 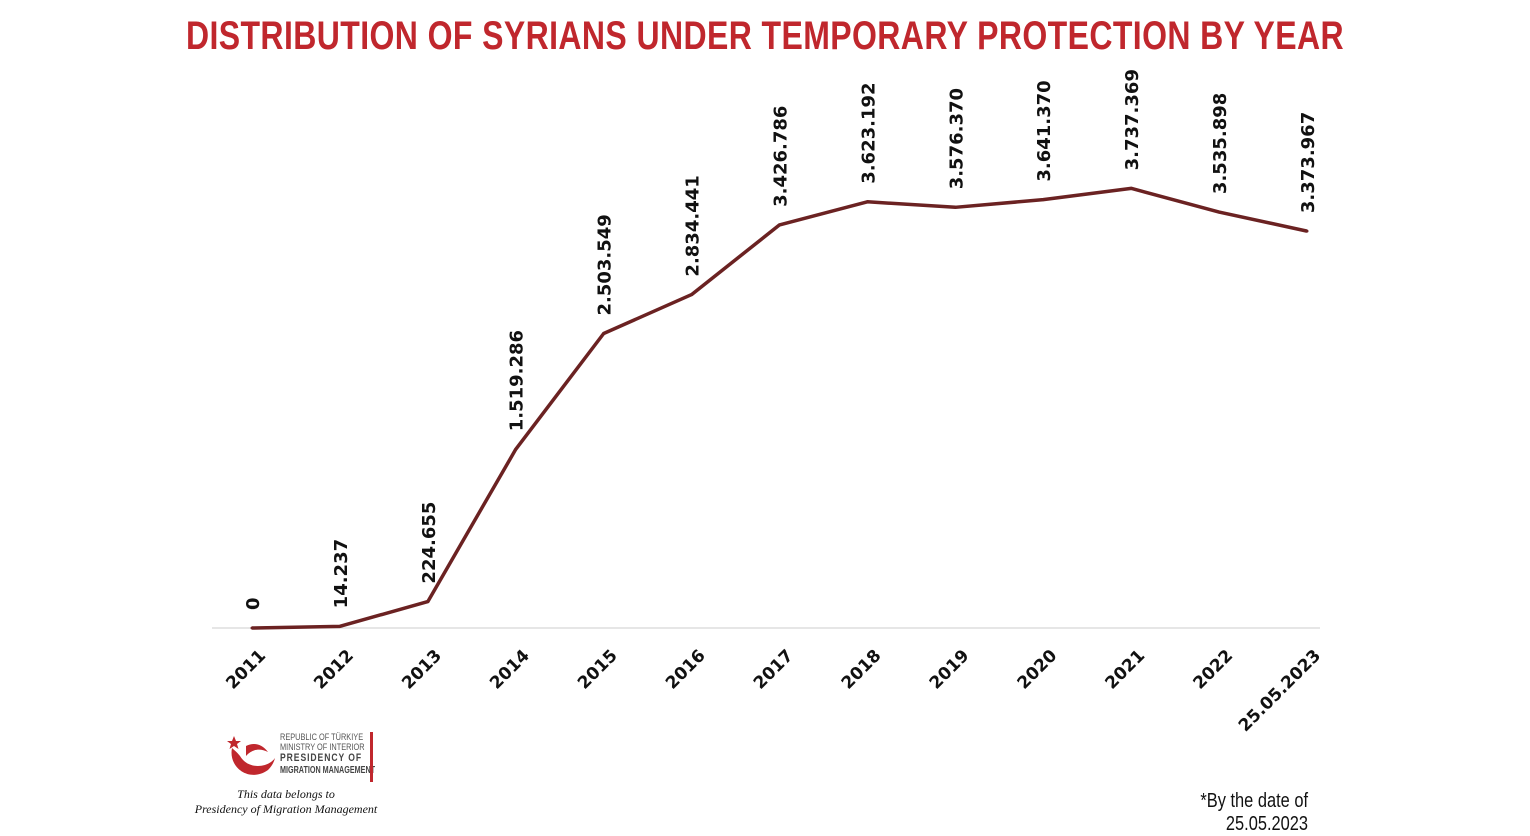 What do you see at coordinates (328, 770) in the screenshot?
I see `logo-text-migration: MIGRATION MANAGEMENT` at bounding box center [328, 770].